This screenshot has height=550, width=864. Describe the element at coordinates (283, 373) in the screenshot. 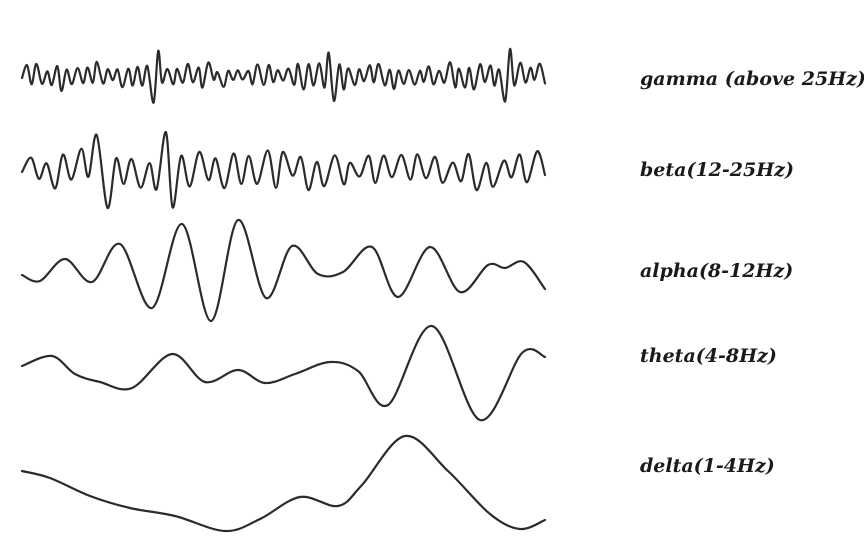

I see `theta-wave-trace` at that location.